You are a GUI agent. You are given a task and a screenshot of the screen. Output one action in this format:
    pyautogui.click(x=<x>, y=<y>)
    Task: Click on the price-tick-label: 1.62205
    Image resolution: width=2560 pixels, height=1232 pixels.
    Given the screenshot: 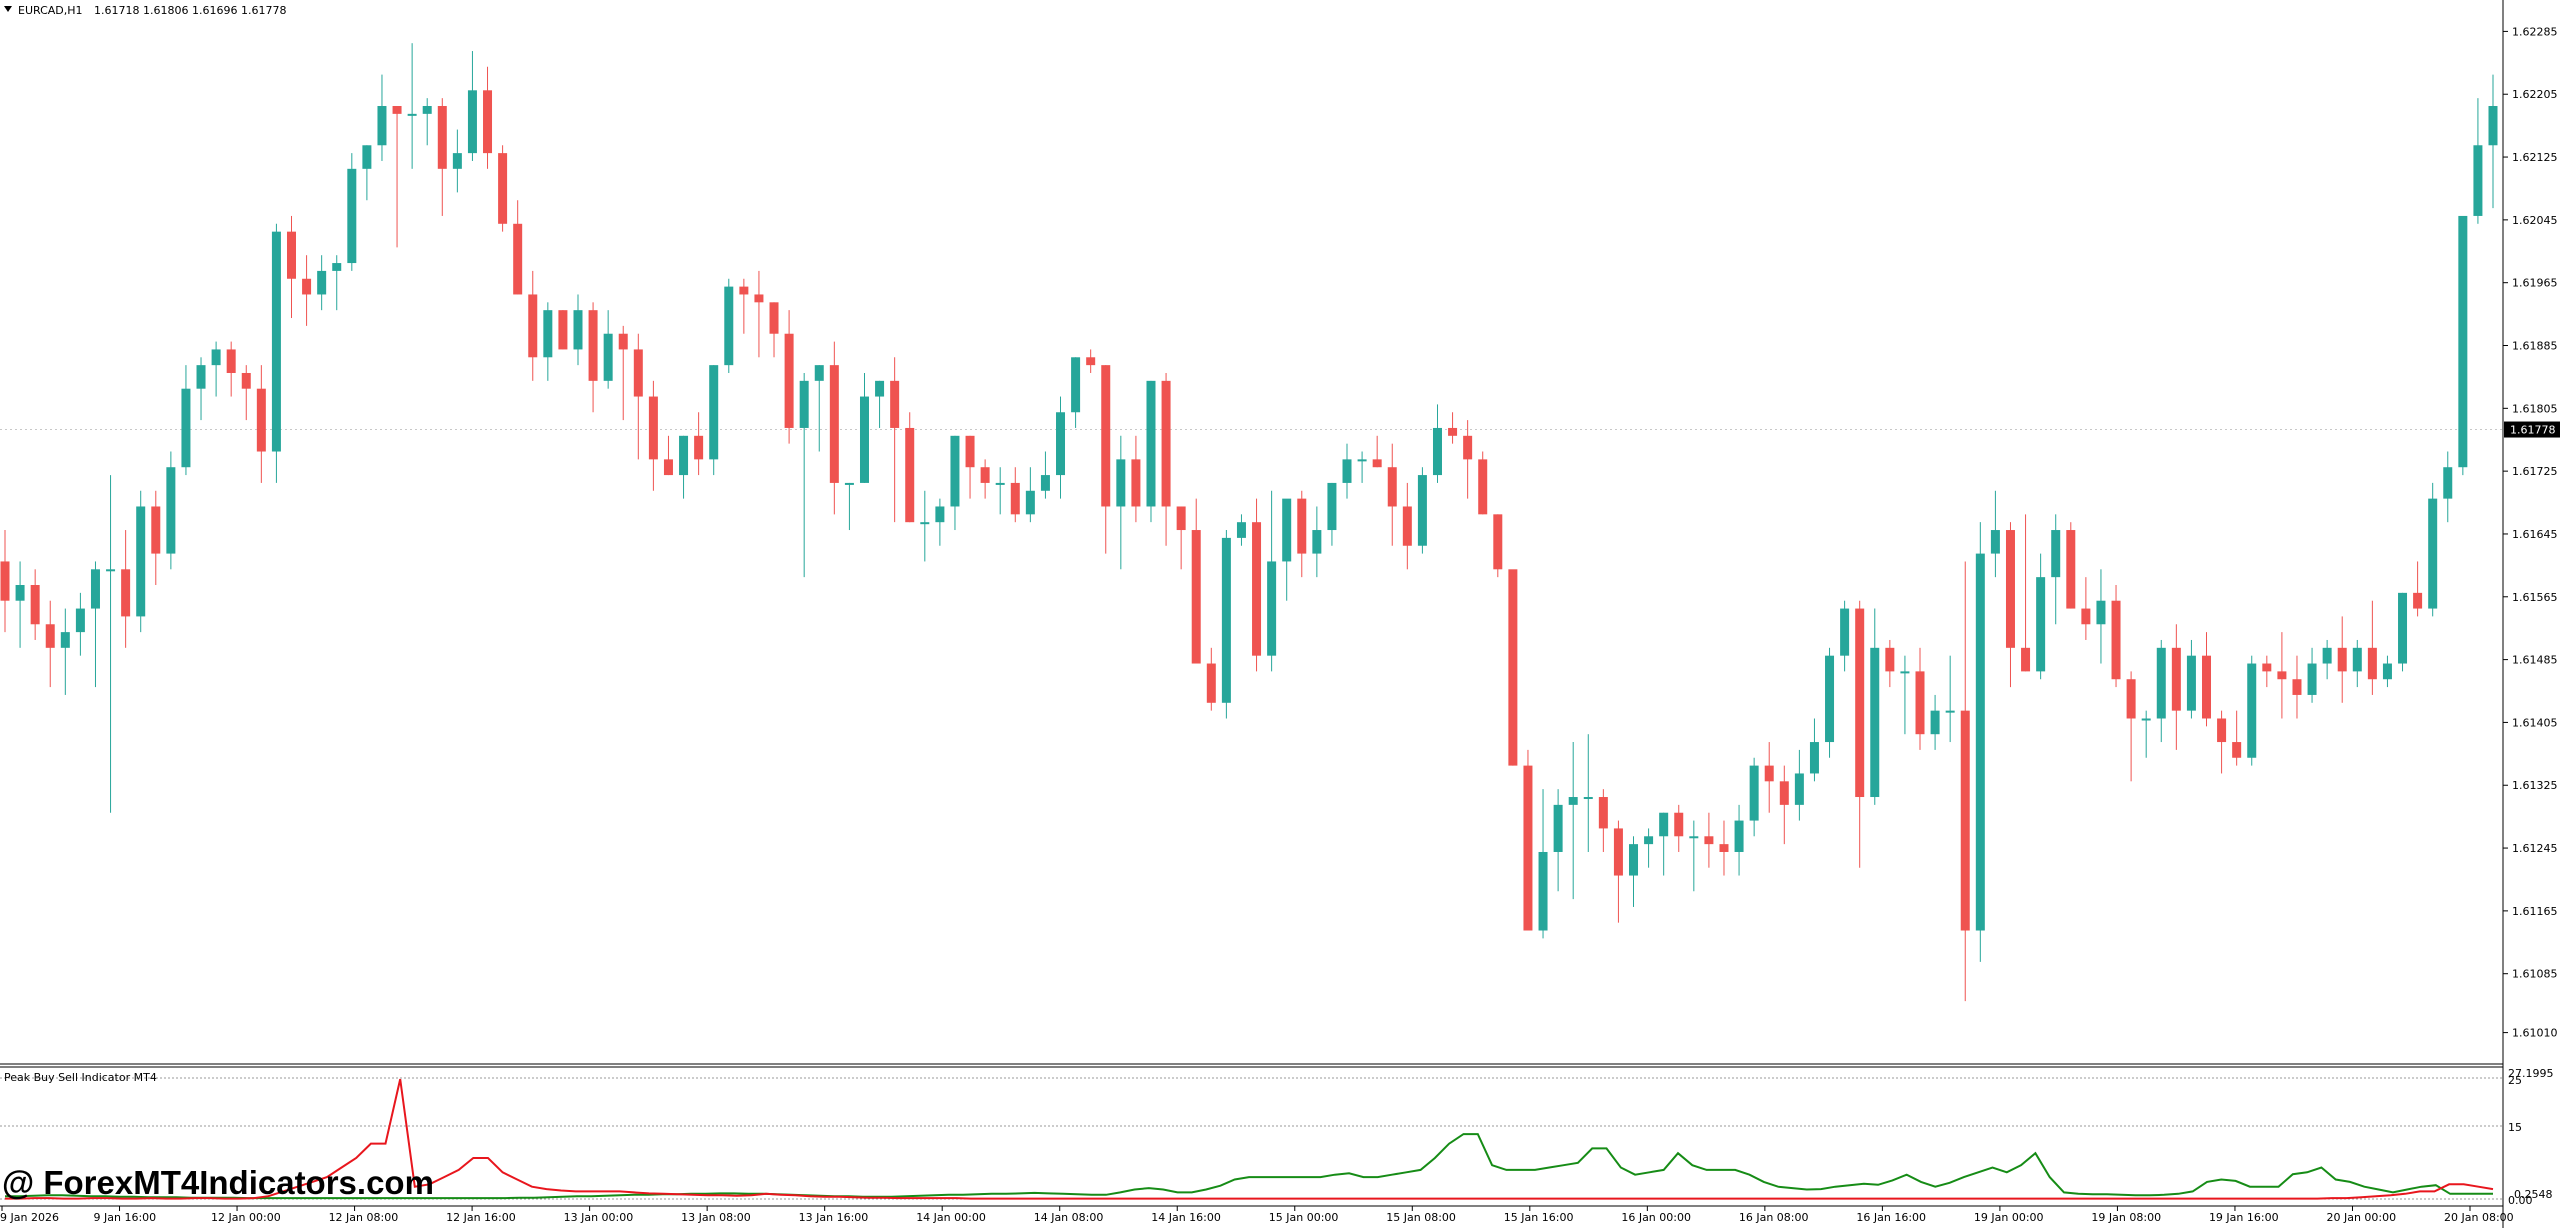 What is the action you would take?
    pyautogui.click(x=2535, y=94)
    